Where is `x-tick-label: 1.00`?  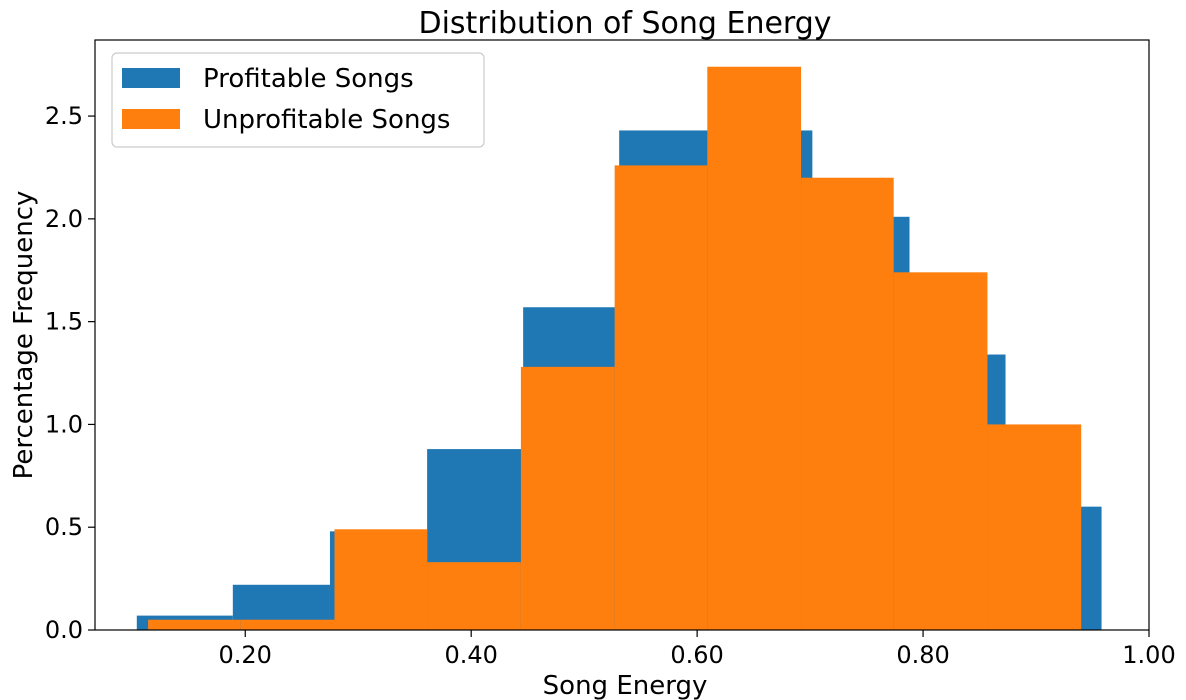
x-tick-label: 1.00 is located at coordinates (1148, 655).